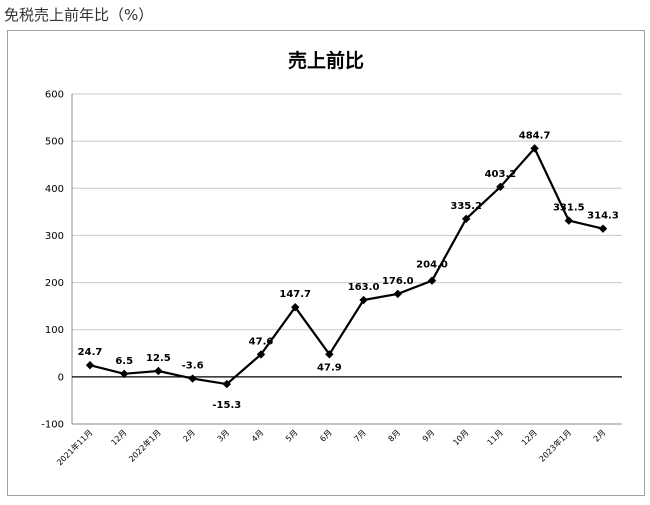 The width and height of the screenshot is (650, 505). What do you see at coordinates (501, 174) in the screenshot?
I see `data-label: 403.2` at bounding box center [501, 174].